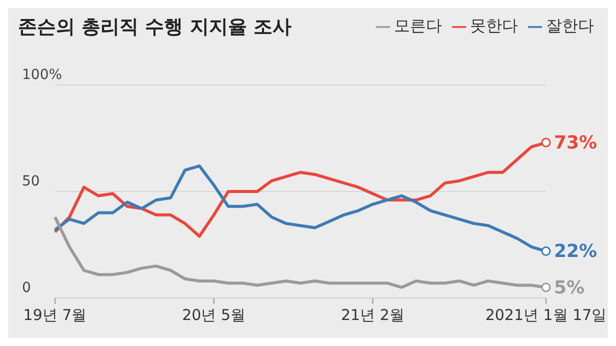  I want to click on legend-label: 모른다, so click(418, 25).